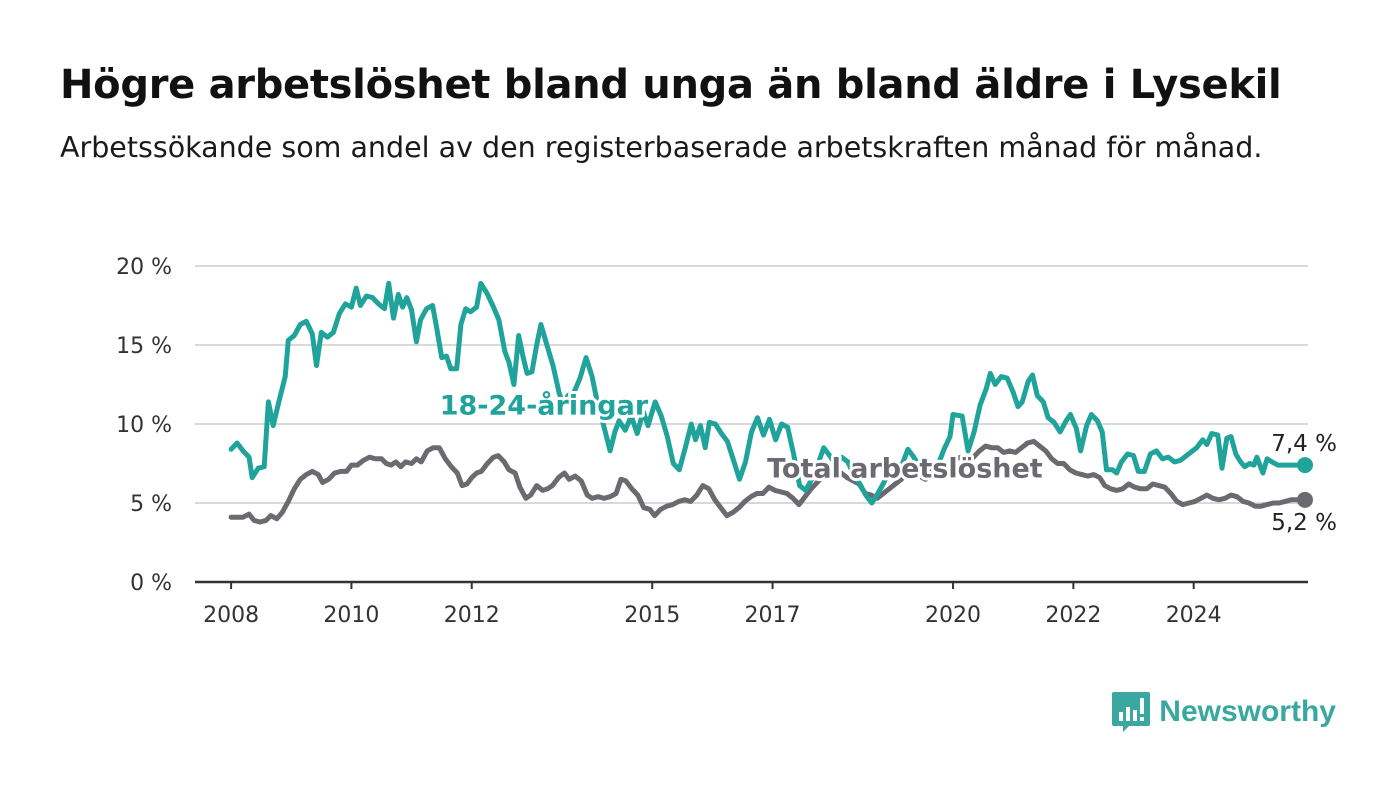 Image resolution: width=1400 pixels, height=794 pixels. Describe the element at coordinates (953, 615) in the screenshot. I see `x-tick-label: 2020` at that location.